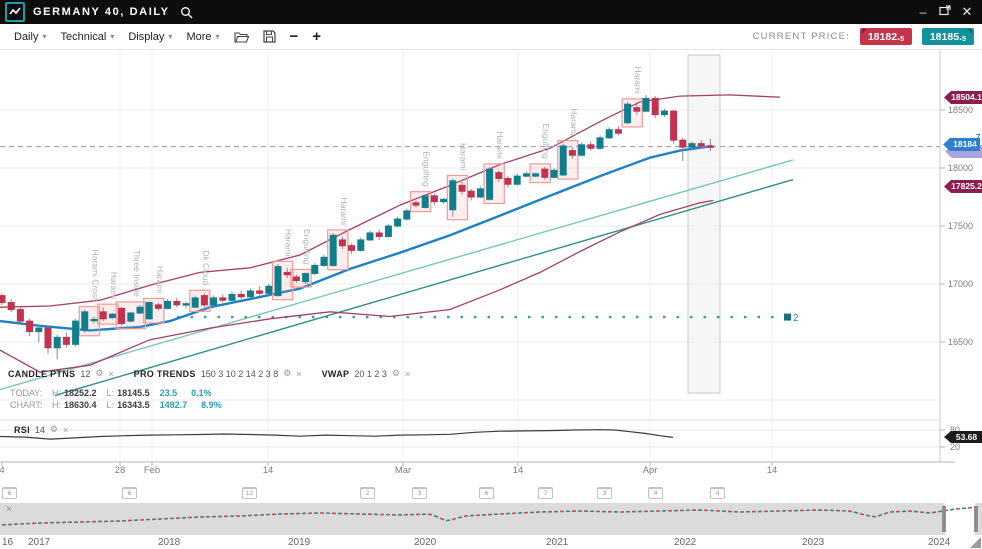 This screenshot has width=982, height=549. Describe the element at coordinates (9, 509) in the screenshot. I see `navigator-close-icon: ×` at that location.